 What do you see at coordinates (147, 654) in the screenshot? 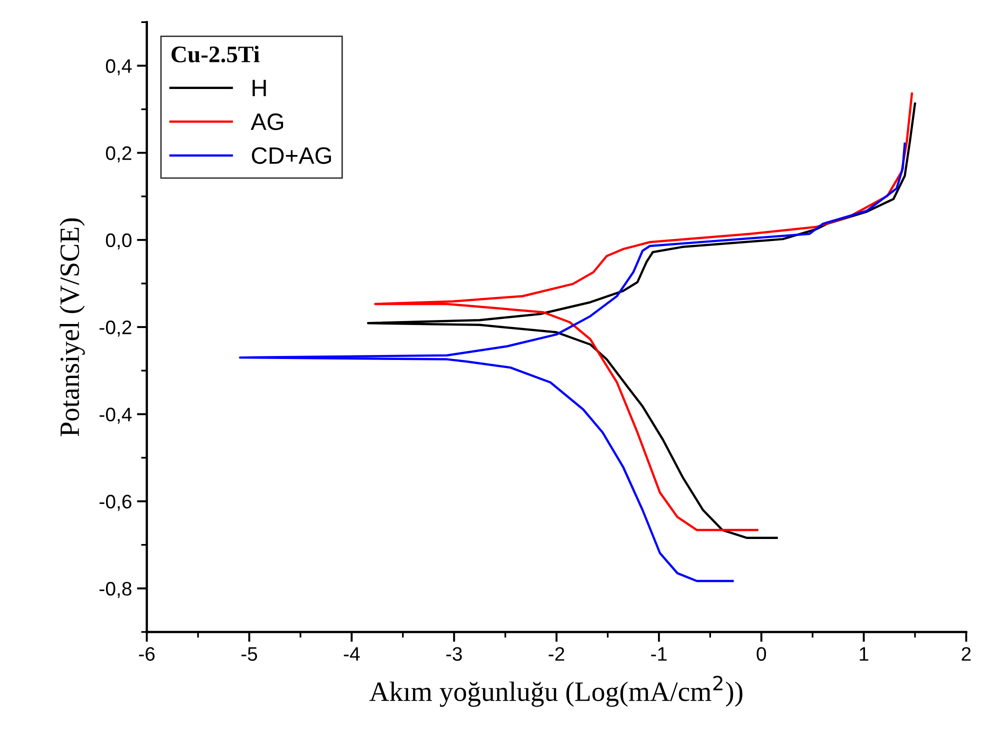
I see `x-tick-label: -6` at bounding box center [147, 654].